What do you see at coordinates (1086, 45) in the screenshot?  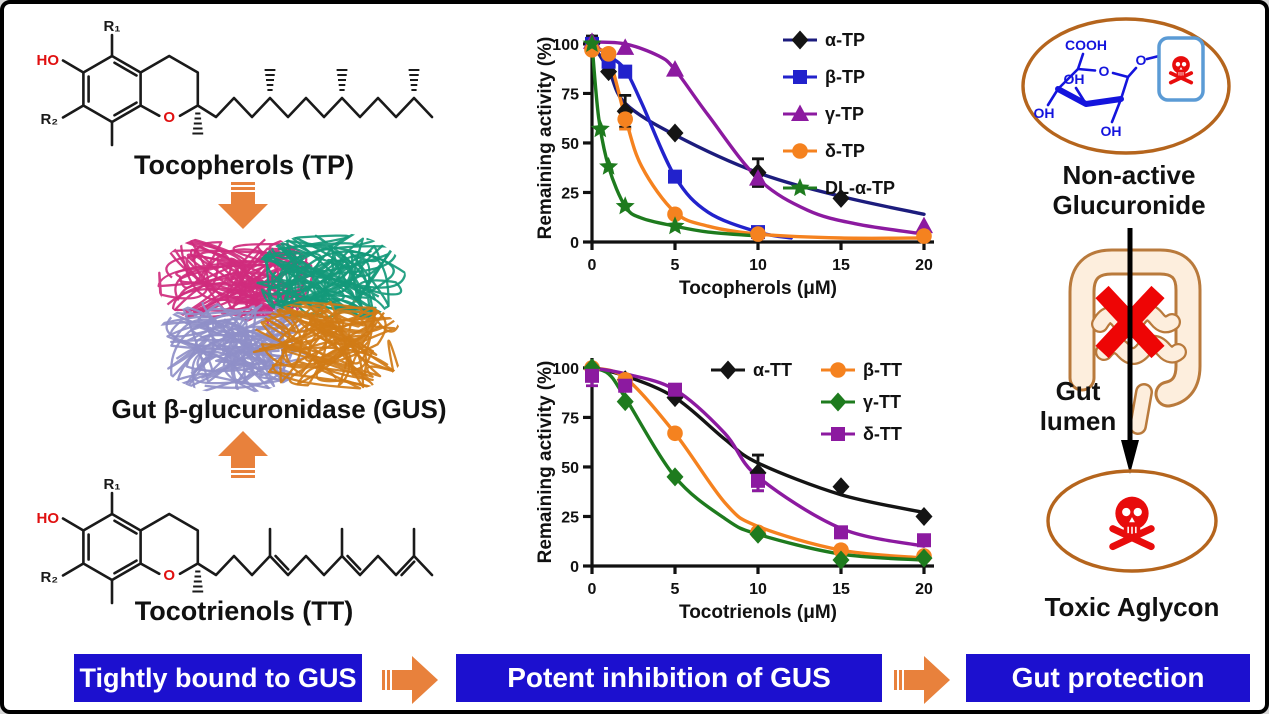 I see `cooh-label: COOH` at bounding box center [1086, 45].